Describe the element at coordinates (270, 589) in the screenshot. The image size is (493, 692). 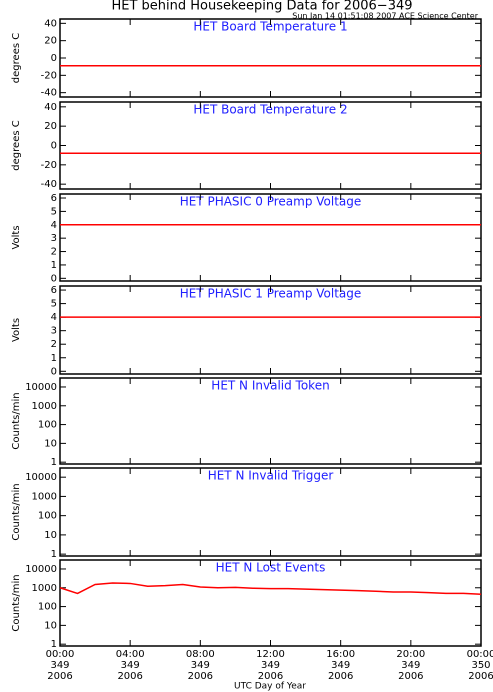
I see `data-line` at that location.